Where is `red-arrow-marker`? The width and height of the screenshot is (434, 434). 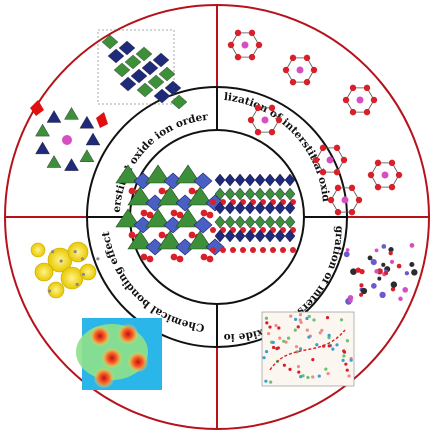 red-arrow-marker is located at coordinates (37, 108).